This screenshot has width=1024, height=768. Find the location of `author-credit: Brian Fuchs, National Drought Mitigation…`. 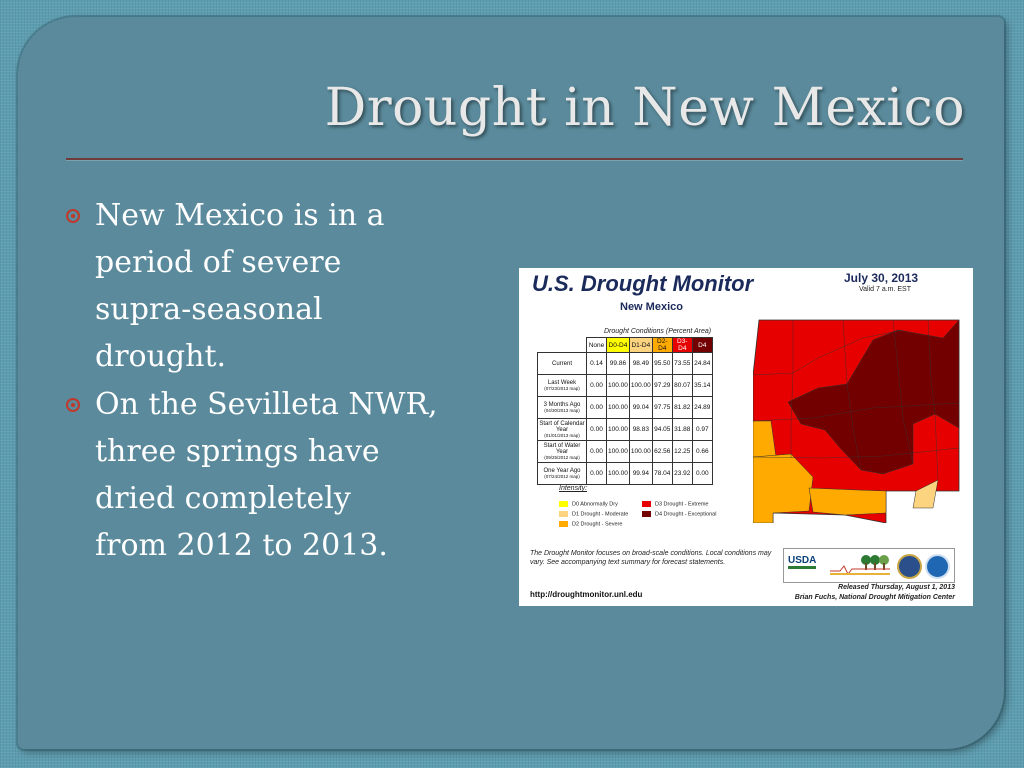

author-credit: Brian Fuchs, National Drought Mitigation… is located at coordinates (874, 597).